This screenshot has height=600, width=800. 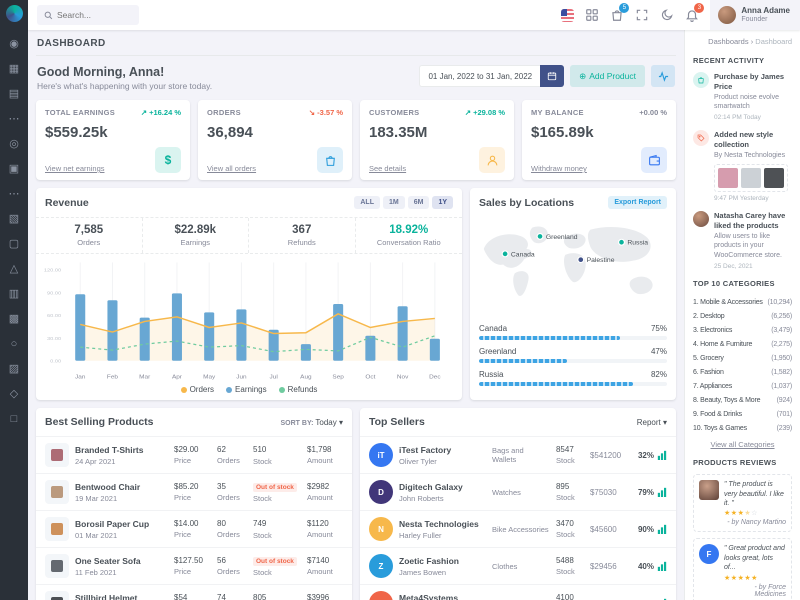 What do you see at coordinates (325, 112) in the screenshot?
I see `stat-delta: ↘ -3.57 %` at bounding box center [325, 112].